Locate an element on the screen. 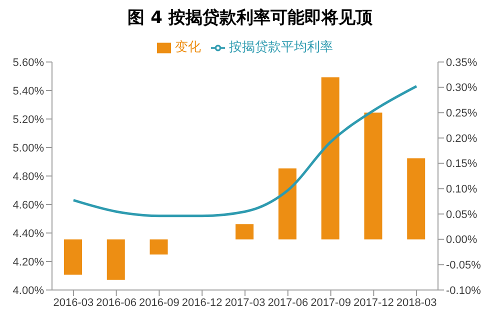  chart-title: 图 4 按揭贷款利率可能即将见顶 is located at coordinates (250, 18).